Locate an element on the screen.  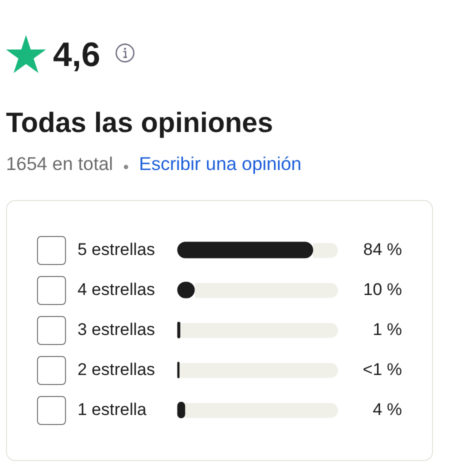
y-tick-label: 4 estrellas is located at coordinates (116, 289).